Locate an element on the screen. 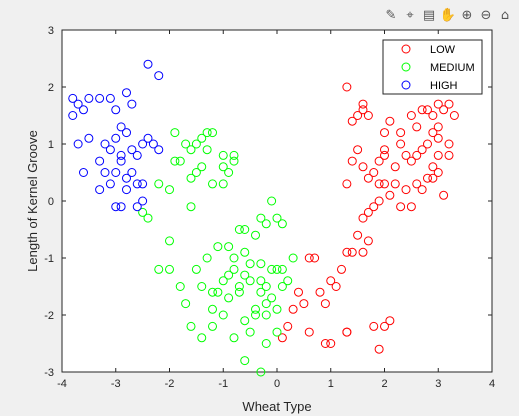 This screenshot has height=416, width=519. legend-label-medium: MEDIUM is located at coordinates (452, 68).